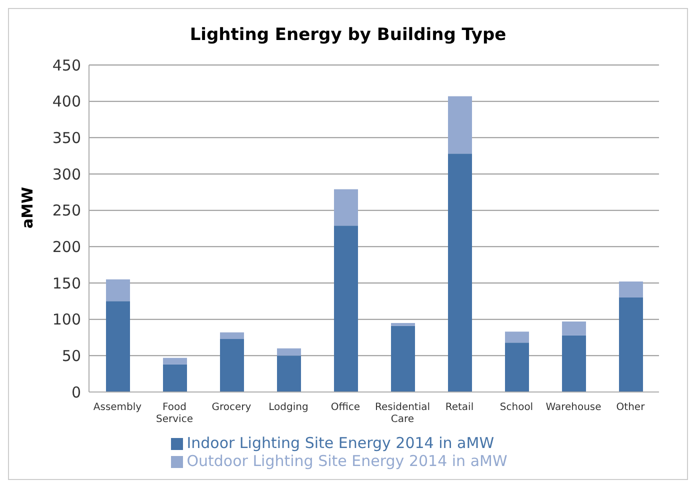 The image size is (694, 485). What do you see at coordinates (574, 407) in the screenshot?
I see `x-tick-label: Warehouse` at bounding box center [574, 407].